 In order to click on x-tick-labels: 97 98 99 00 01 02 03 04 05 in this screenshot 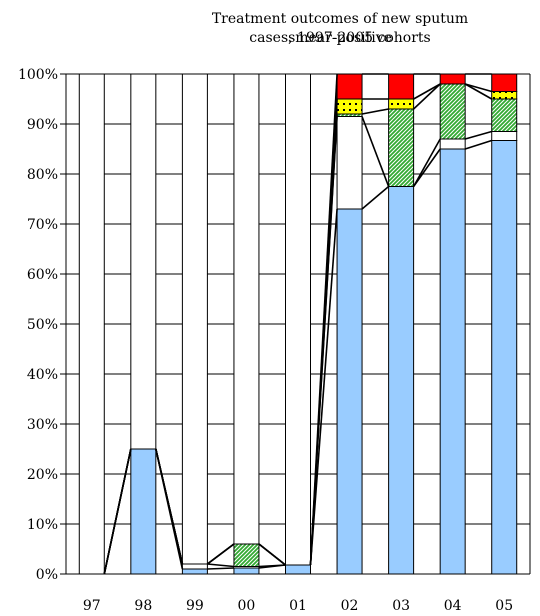, I will do `click(298, 606)`.